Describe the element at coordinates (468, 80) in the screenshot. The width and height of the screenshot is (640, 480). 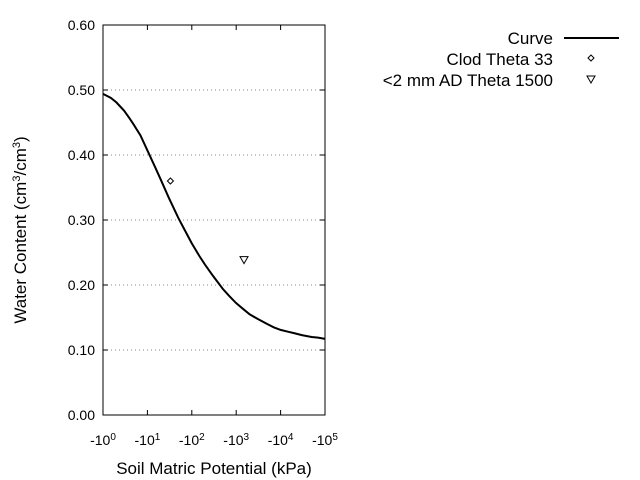
I see `legend-label-ad-theta-1500: <2 mm AD Theta 1500` at that location.